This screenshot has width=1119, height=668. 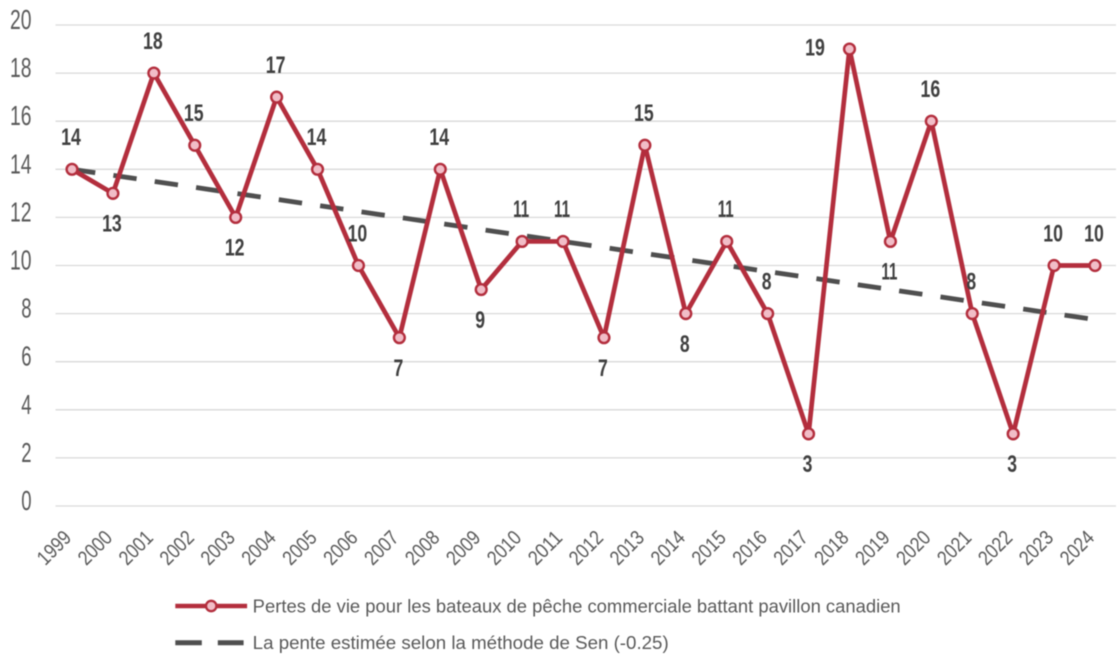 I want to click on svg-text: 4, so click(x=26, y=404).